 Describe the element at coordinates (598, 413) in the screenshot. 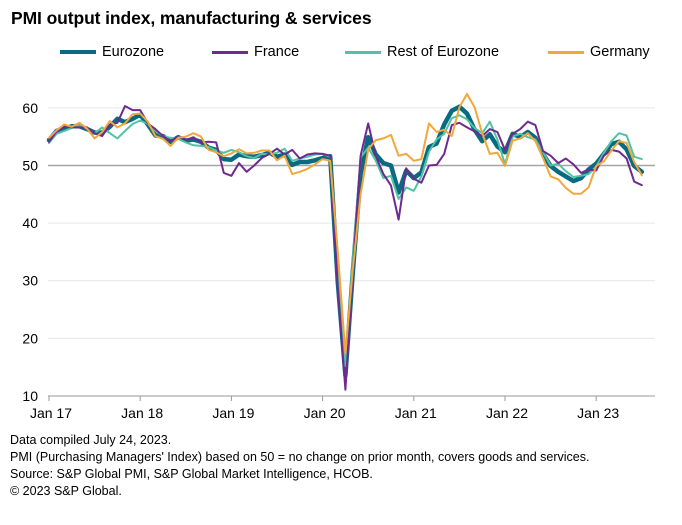

I see `x-tick-label: Jan 23` at that location.